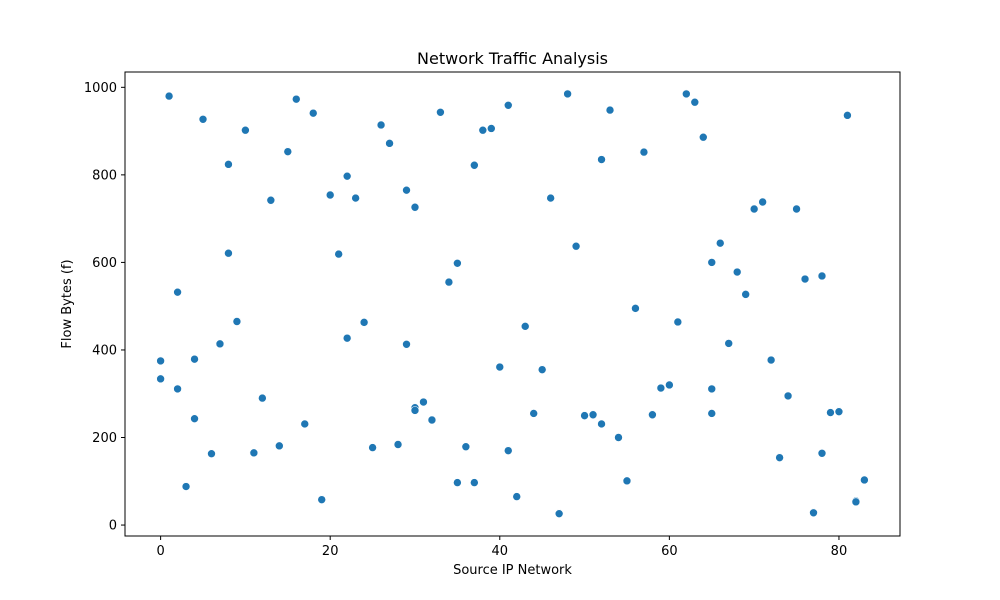  I want to click on x-axis-ticks: 0 20 40 60 80, so click(501, 547).